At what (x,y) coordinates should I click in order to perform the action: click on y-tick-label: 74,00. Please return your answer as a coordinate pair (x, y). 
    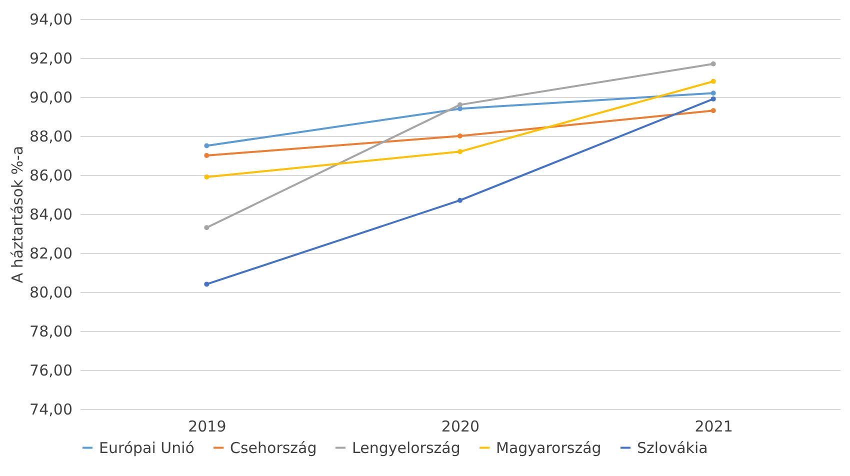
    Looking at the image, I should click on (51, 409).